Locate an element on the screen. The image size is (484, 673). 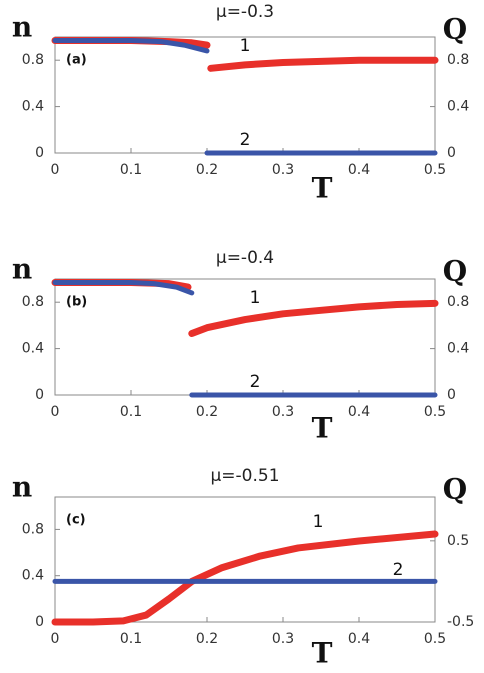
y2-tick-label: -0.5 is located at coordinates (460, 622).